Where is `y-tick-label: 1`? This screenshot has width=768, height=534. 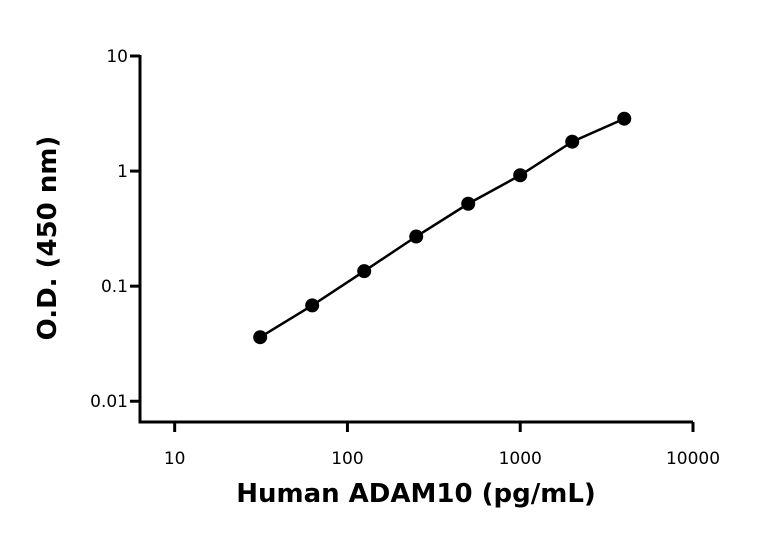
y-tick-label: 1 is located at coordinates (122, 172).